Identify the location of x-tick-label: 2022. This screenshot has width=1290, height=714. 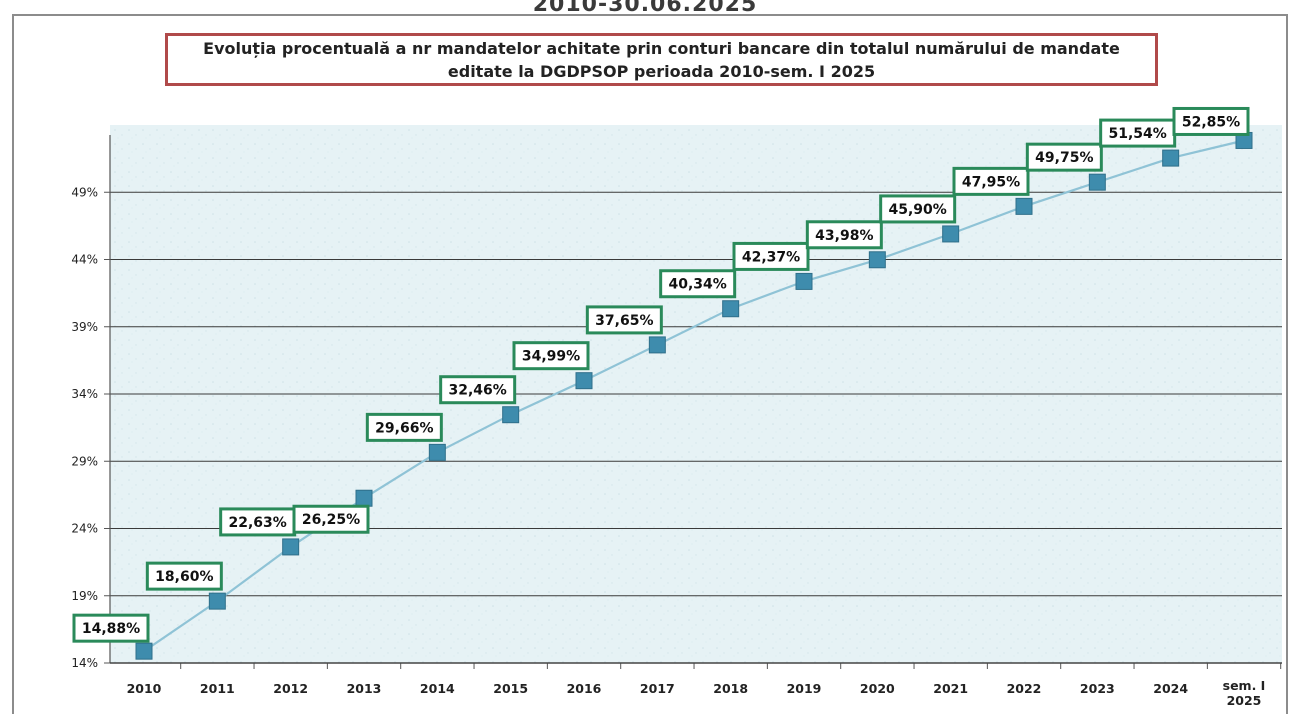
(1024, 688).